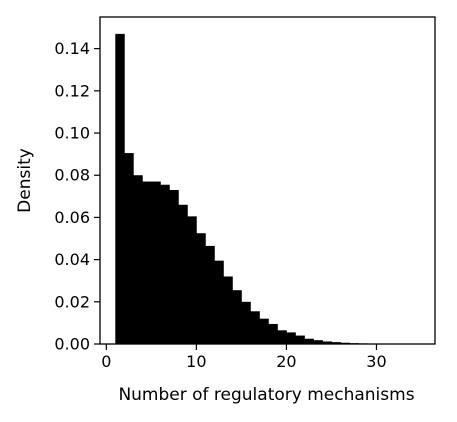 The width and height of the screenshot is (457, 422). I want to click on x-tick-label: 30, so click(376, 361).